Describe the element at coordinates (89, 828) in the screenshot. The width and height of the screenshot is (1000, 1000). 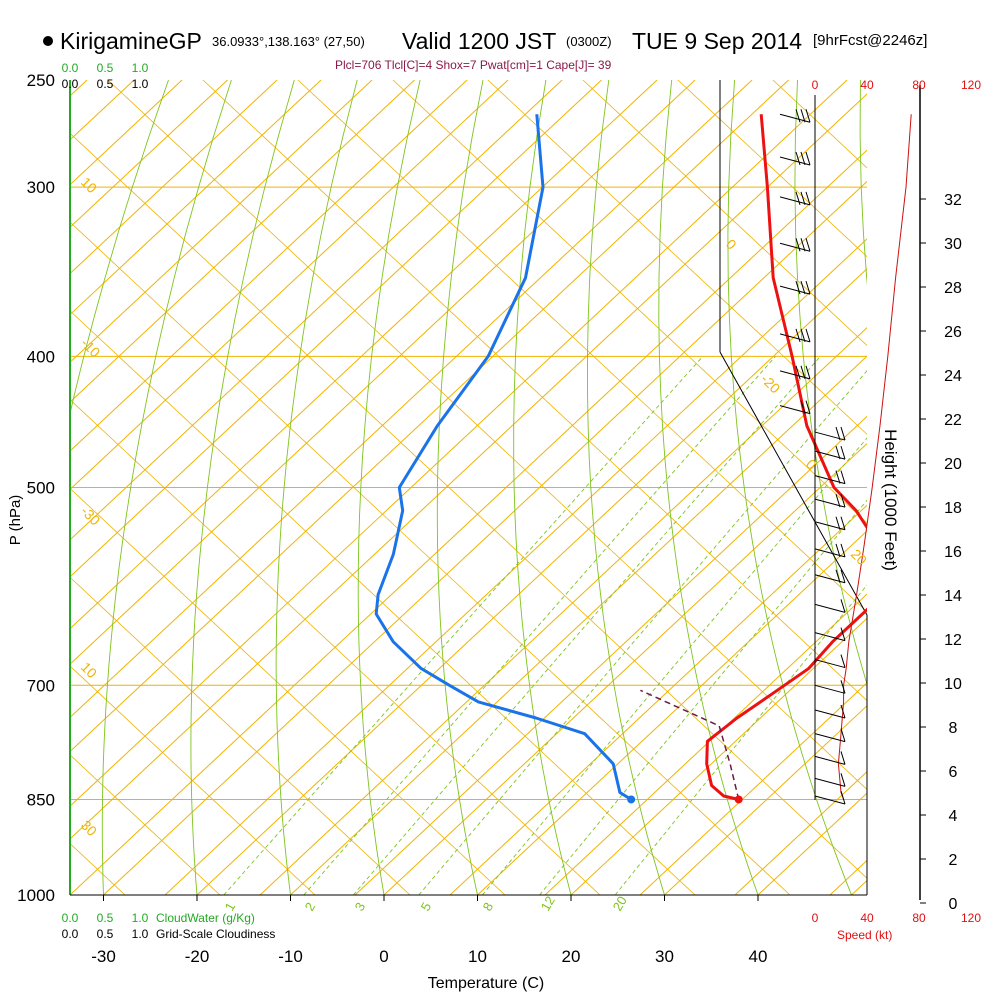
I see `isotherm-label: 30` at that location.